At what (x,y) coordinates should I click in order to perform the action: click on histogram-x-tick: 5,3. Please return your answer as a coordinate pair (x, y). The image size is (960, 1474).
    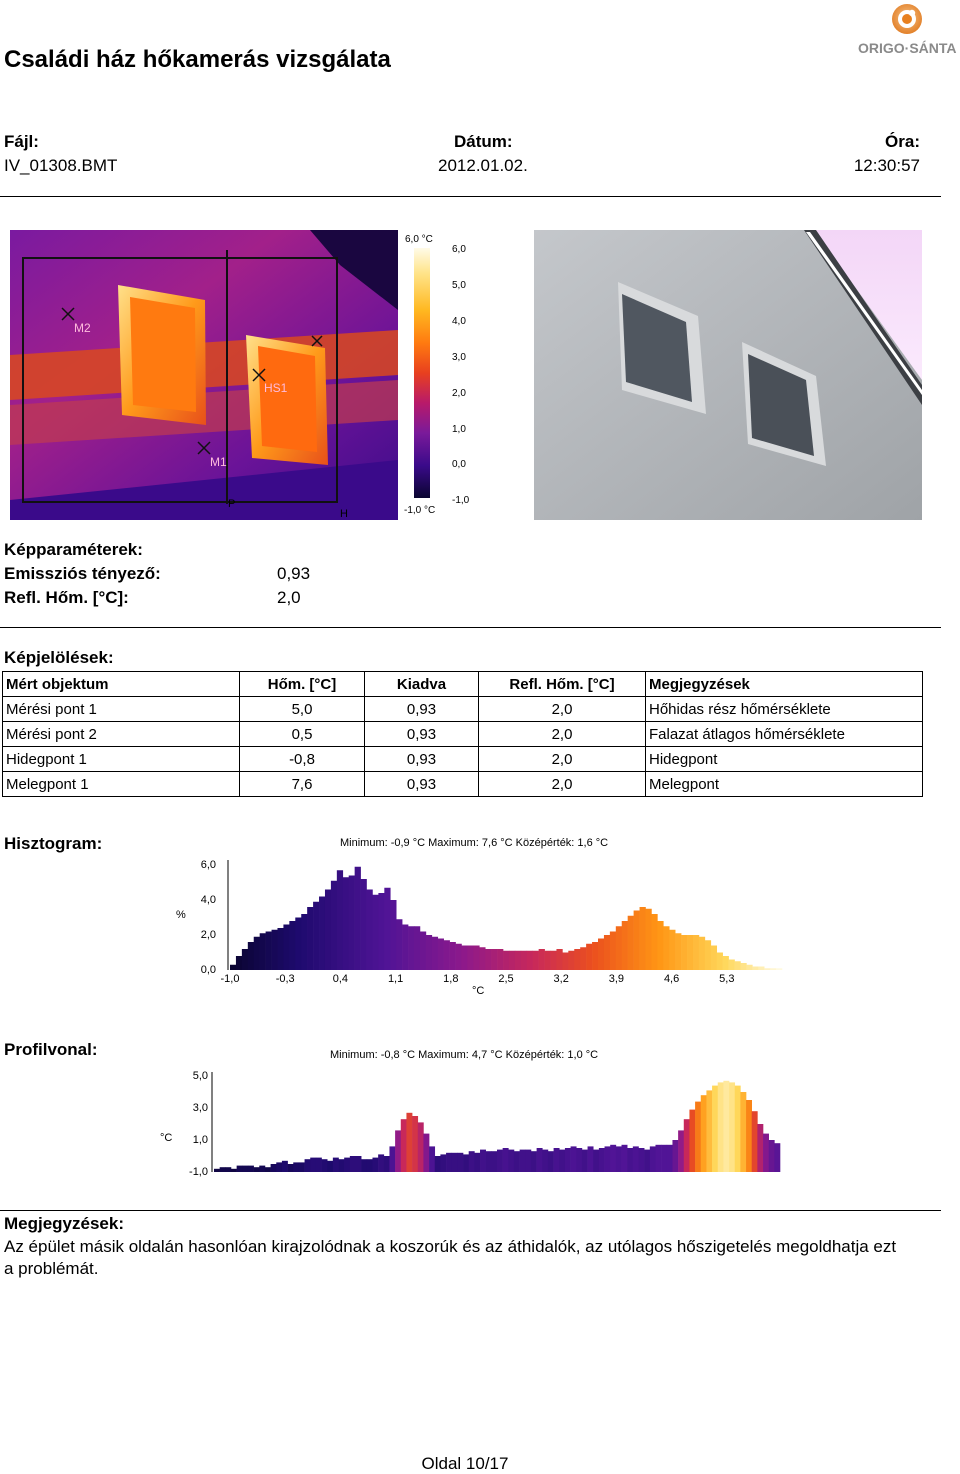
    Looking at the image, I should click on (726, 979).